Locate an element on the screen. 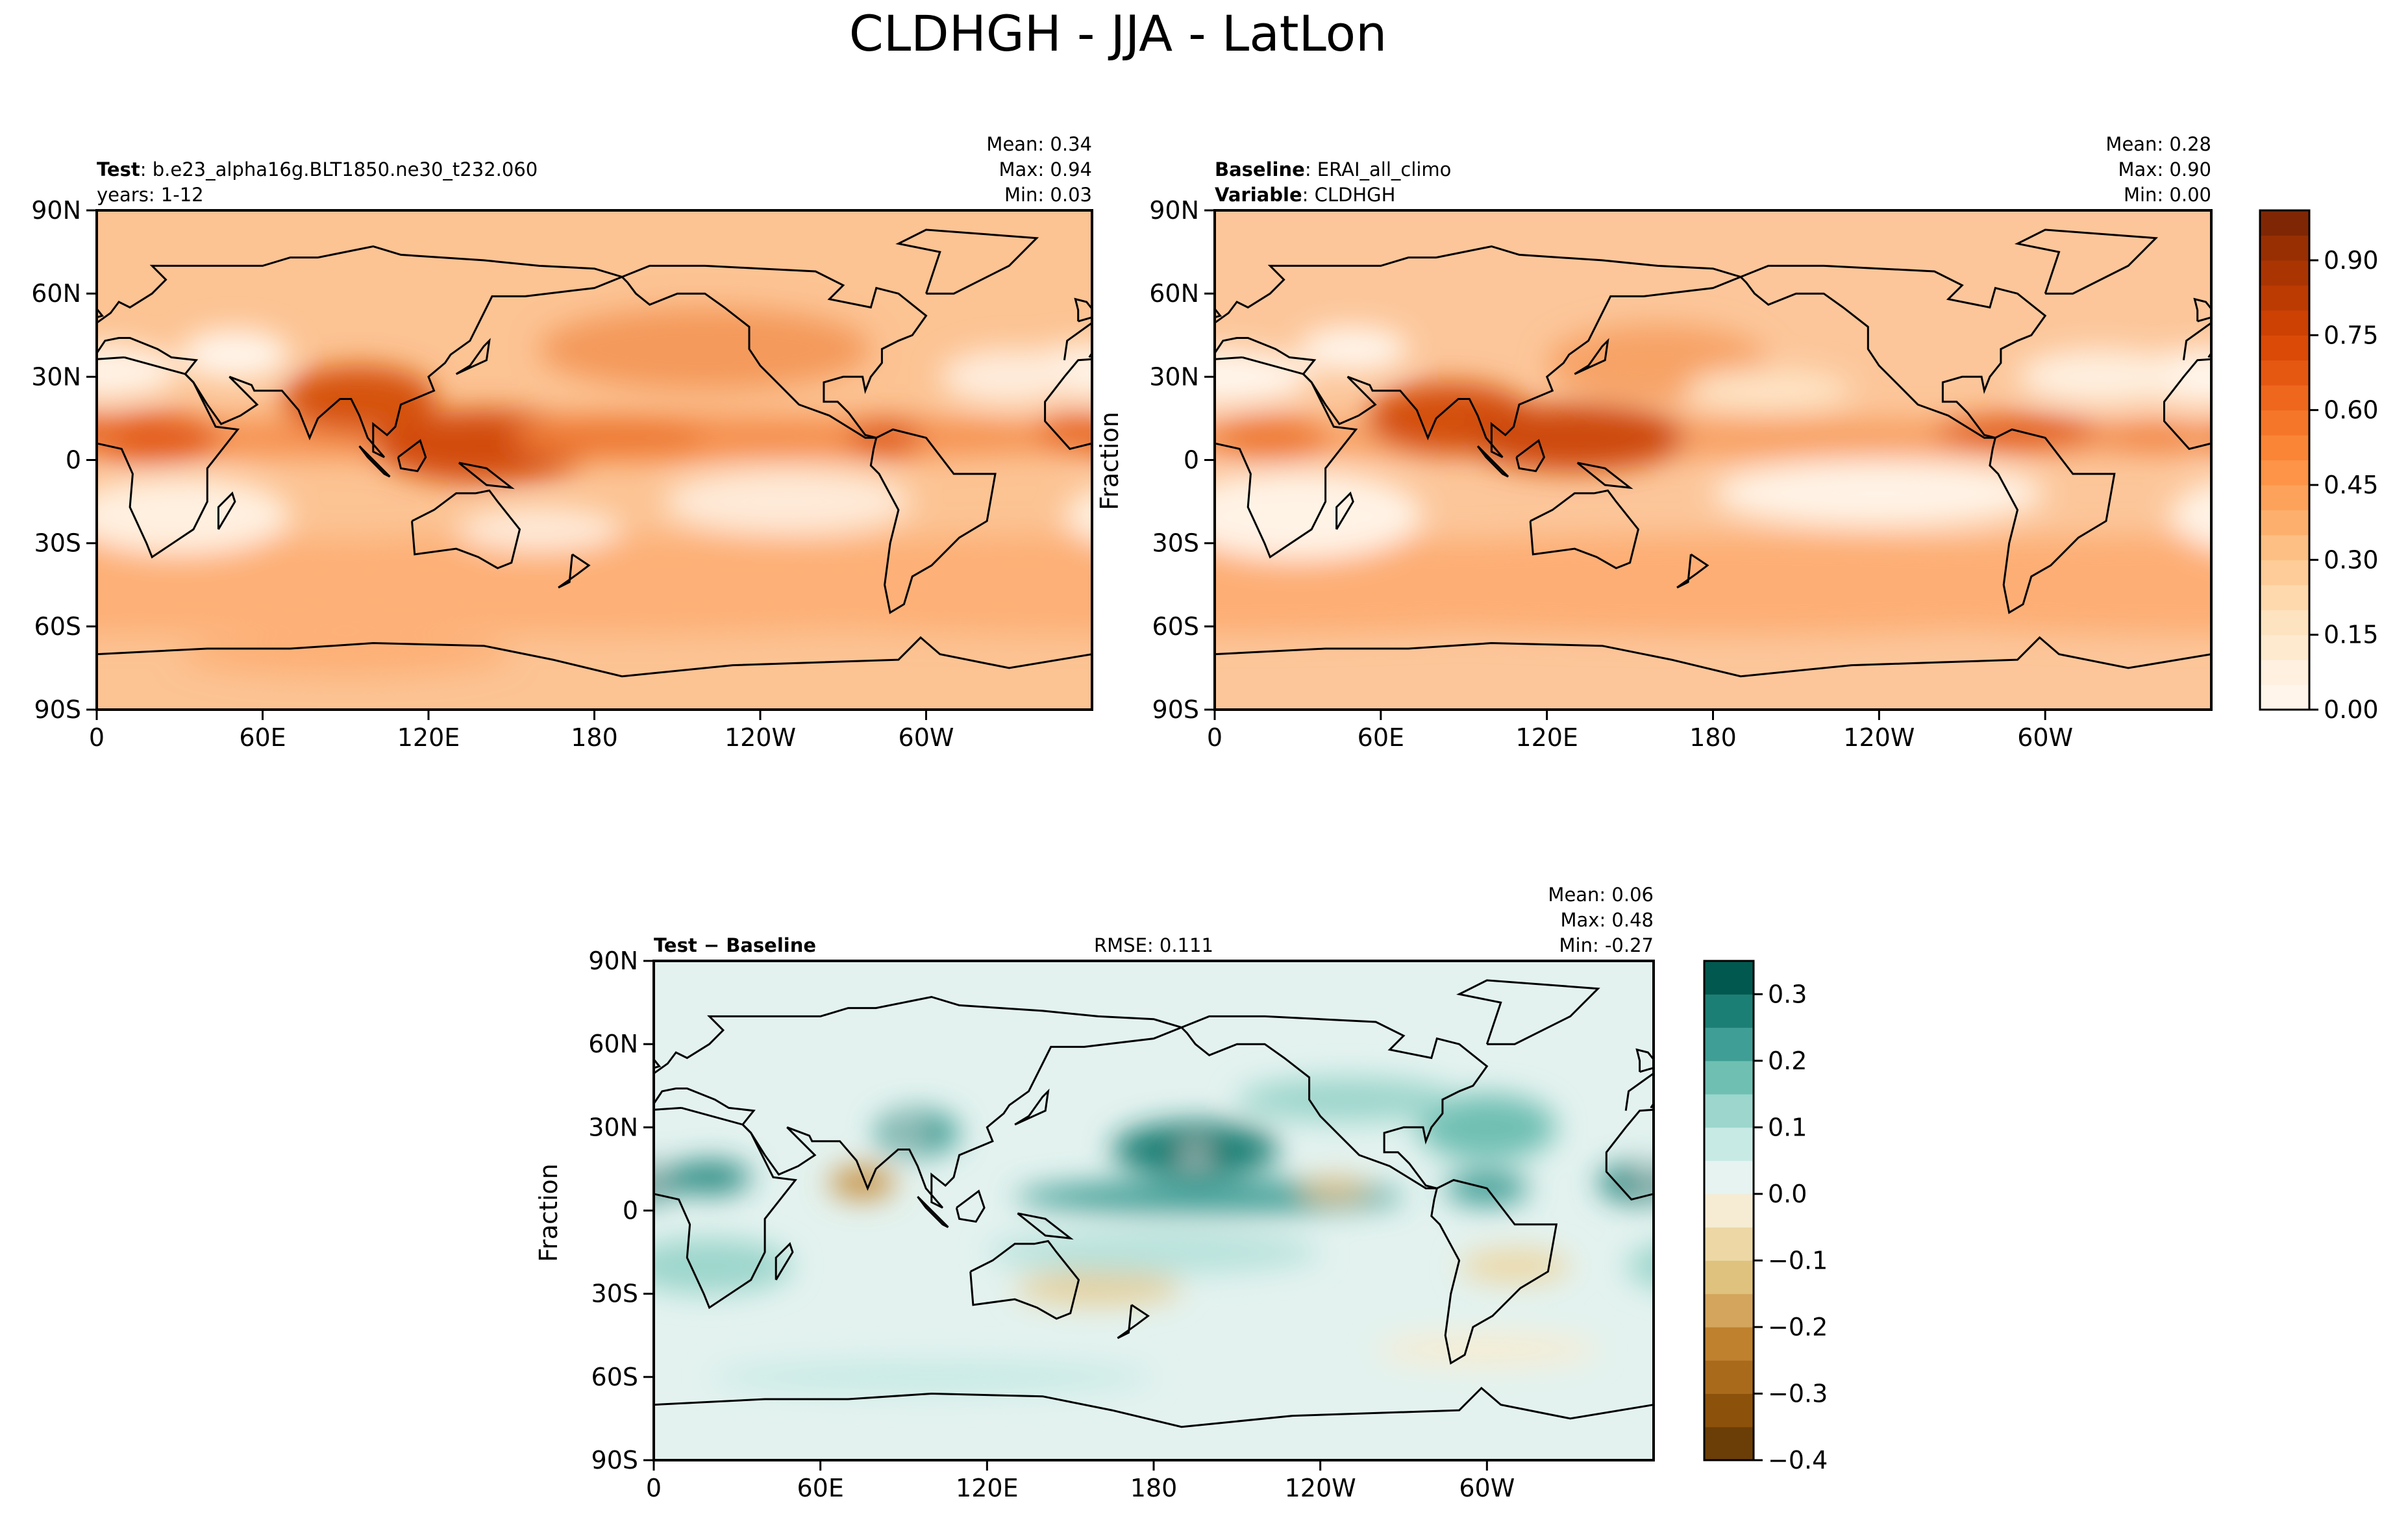 Image resolution: width=2408 pixels, height=1529 pixels. colorbar-frame is located at coordinates (2285, 460).